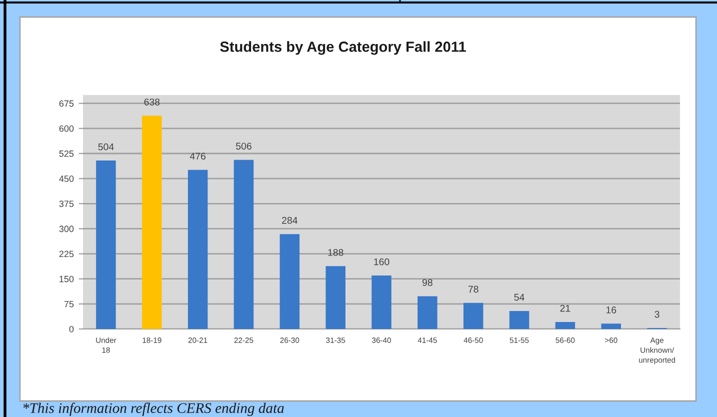  Describe the element at coordinates (565, 308) in the screenshot. I see `data-label: 21` at that location.